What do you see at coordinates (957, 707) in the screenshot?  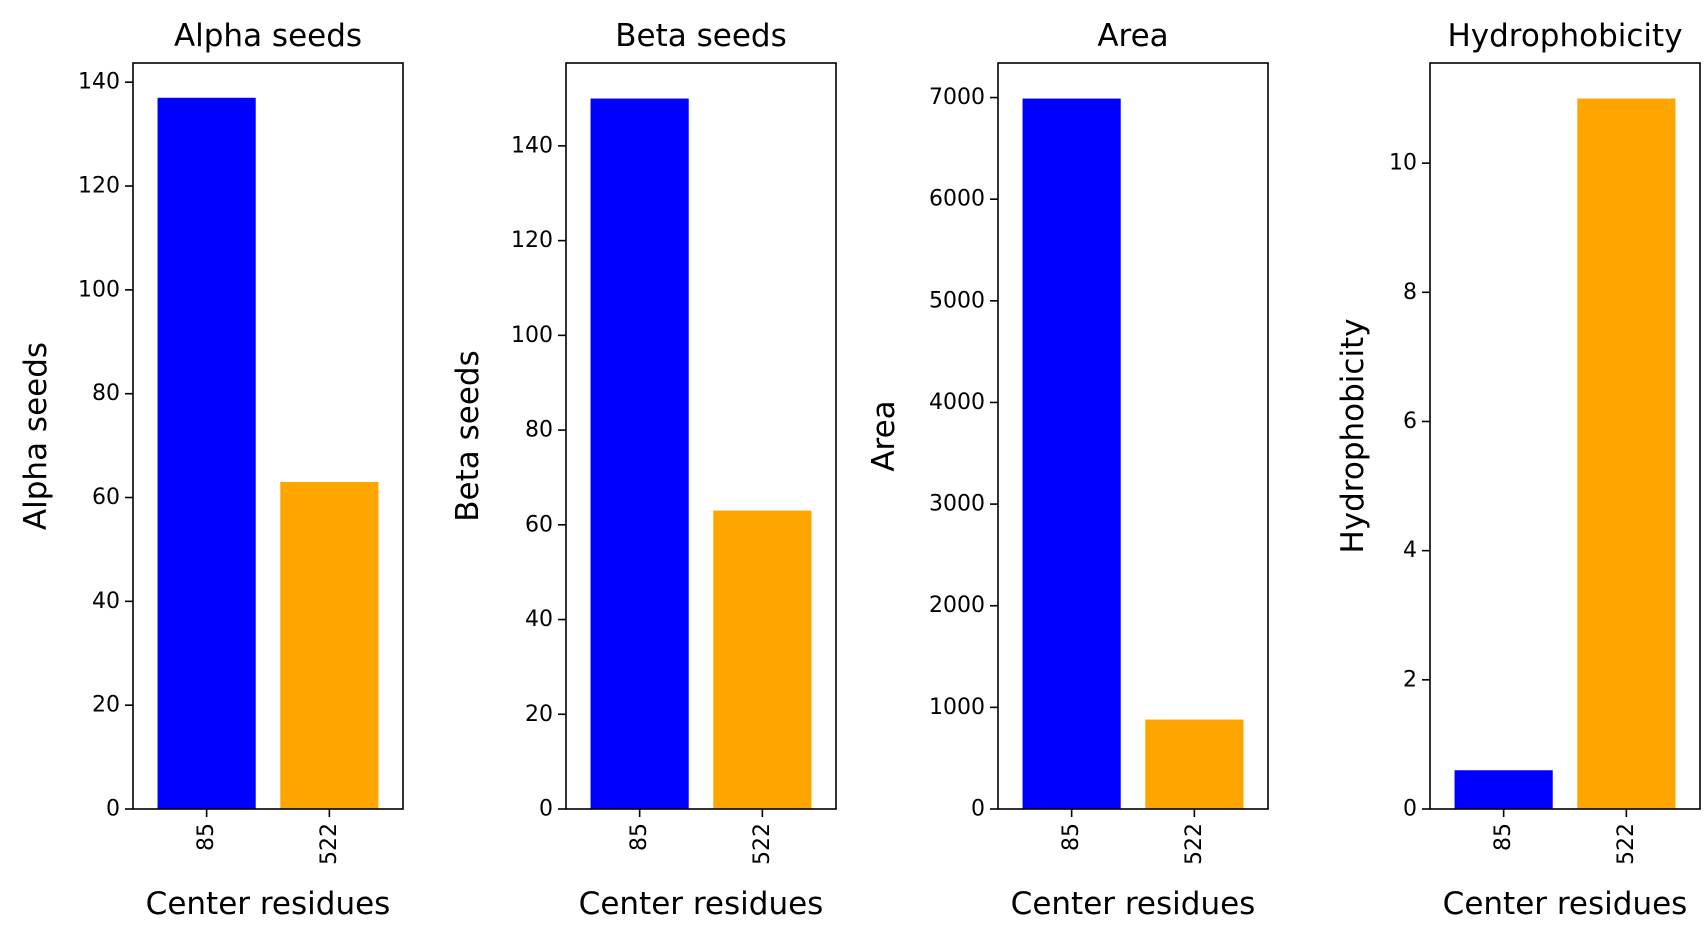 I see `y-tick-label: 1000` at bounding box center [957, 707].